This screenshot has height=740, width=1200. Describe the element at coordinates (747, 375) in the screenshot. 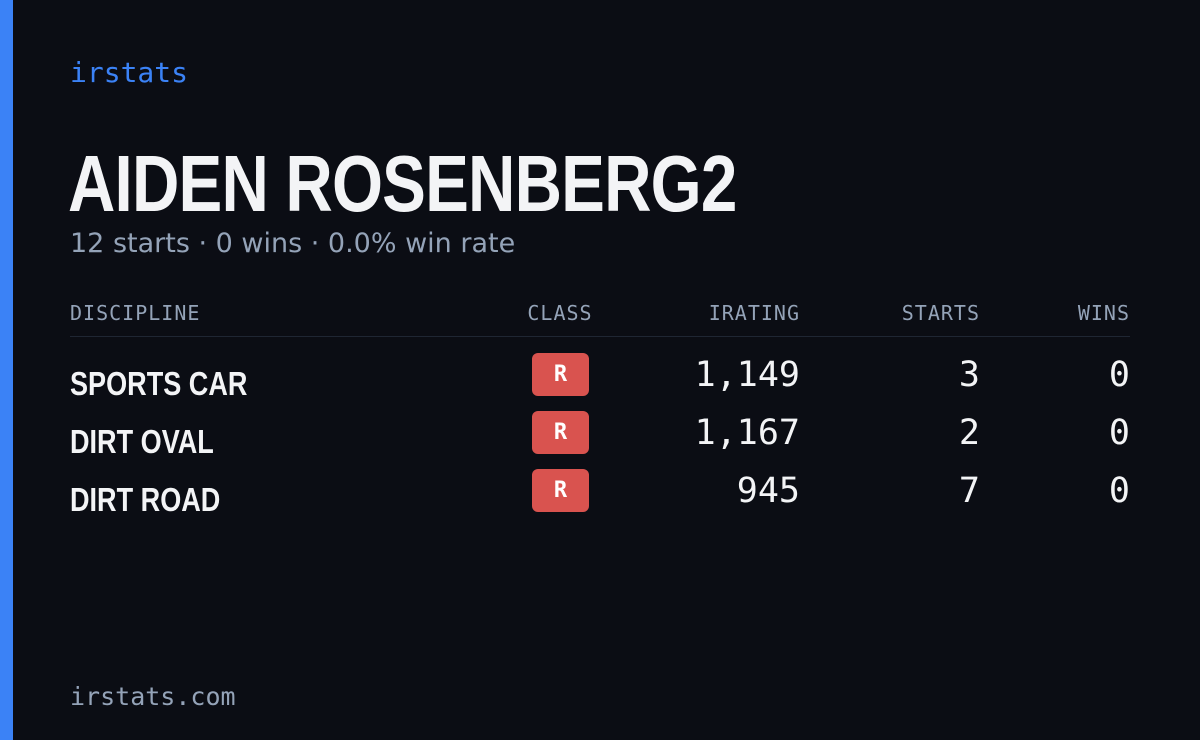

I see `irating-cell: 1,149` at that location.